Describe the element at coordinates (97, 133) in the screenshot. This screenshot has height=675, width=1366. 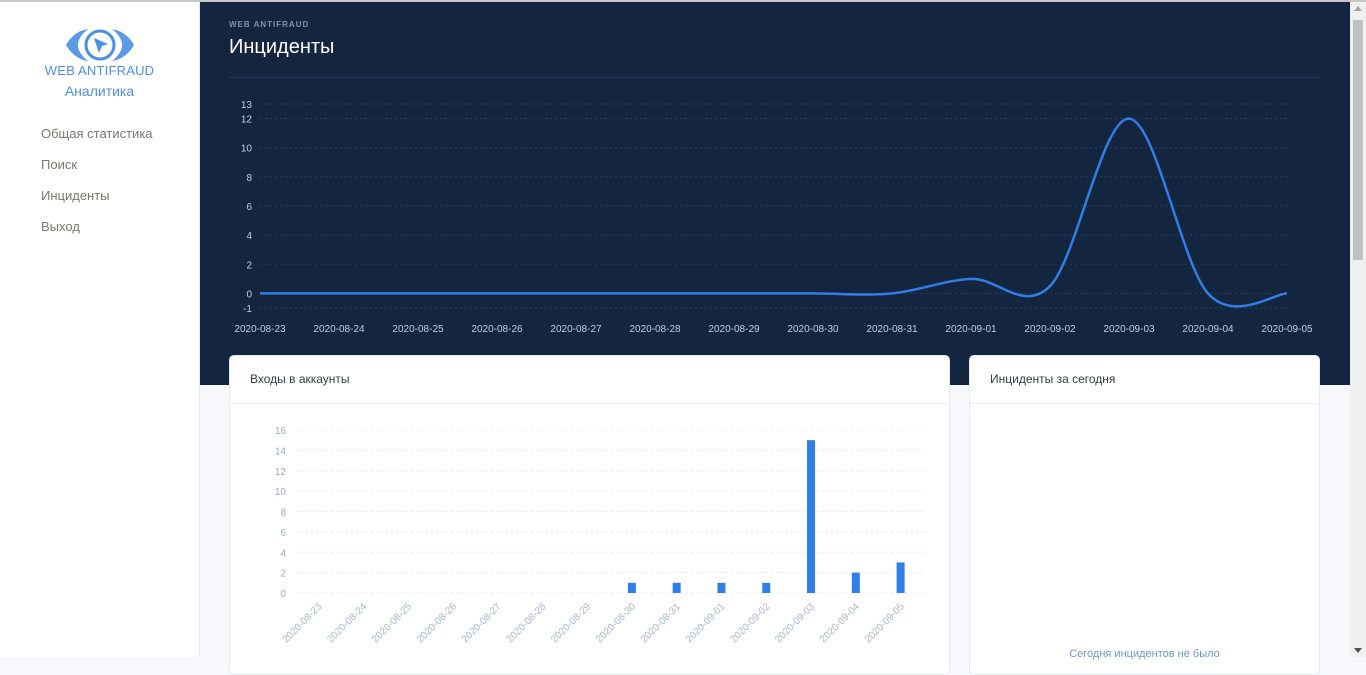
I see `sidebar-item-overview: Общая статистика` at that location.